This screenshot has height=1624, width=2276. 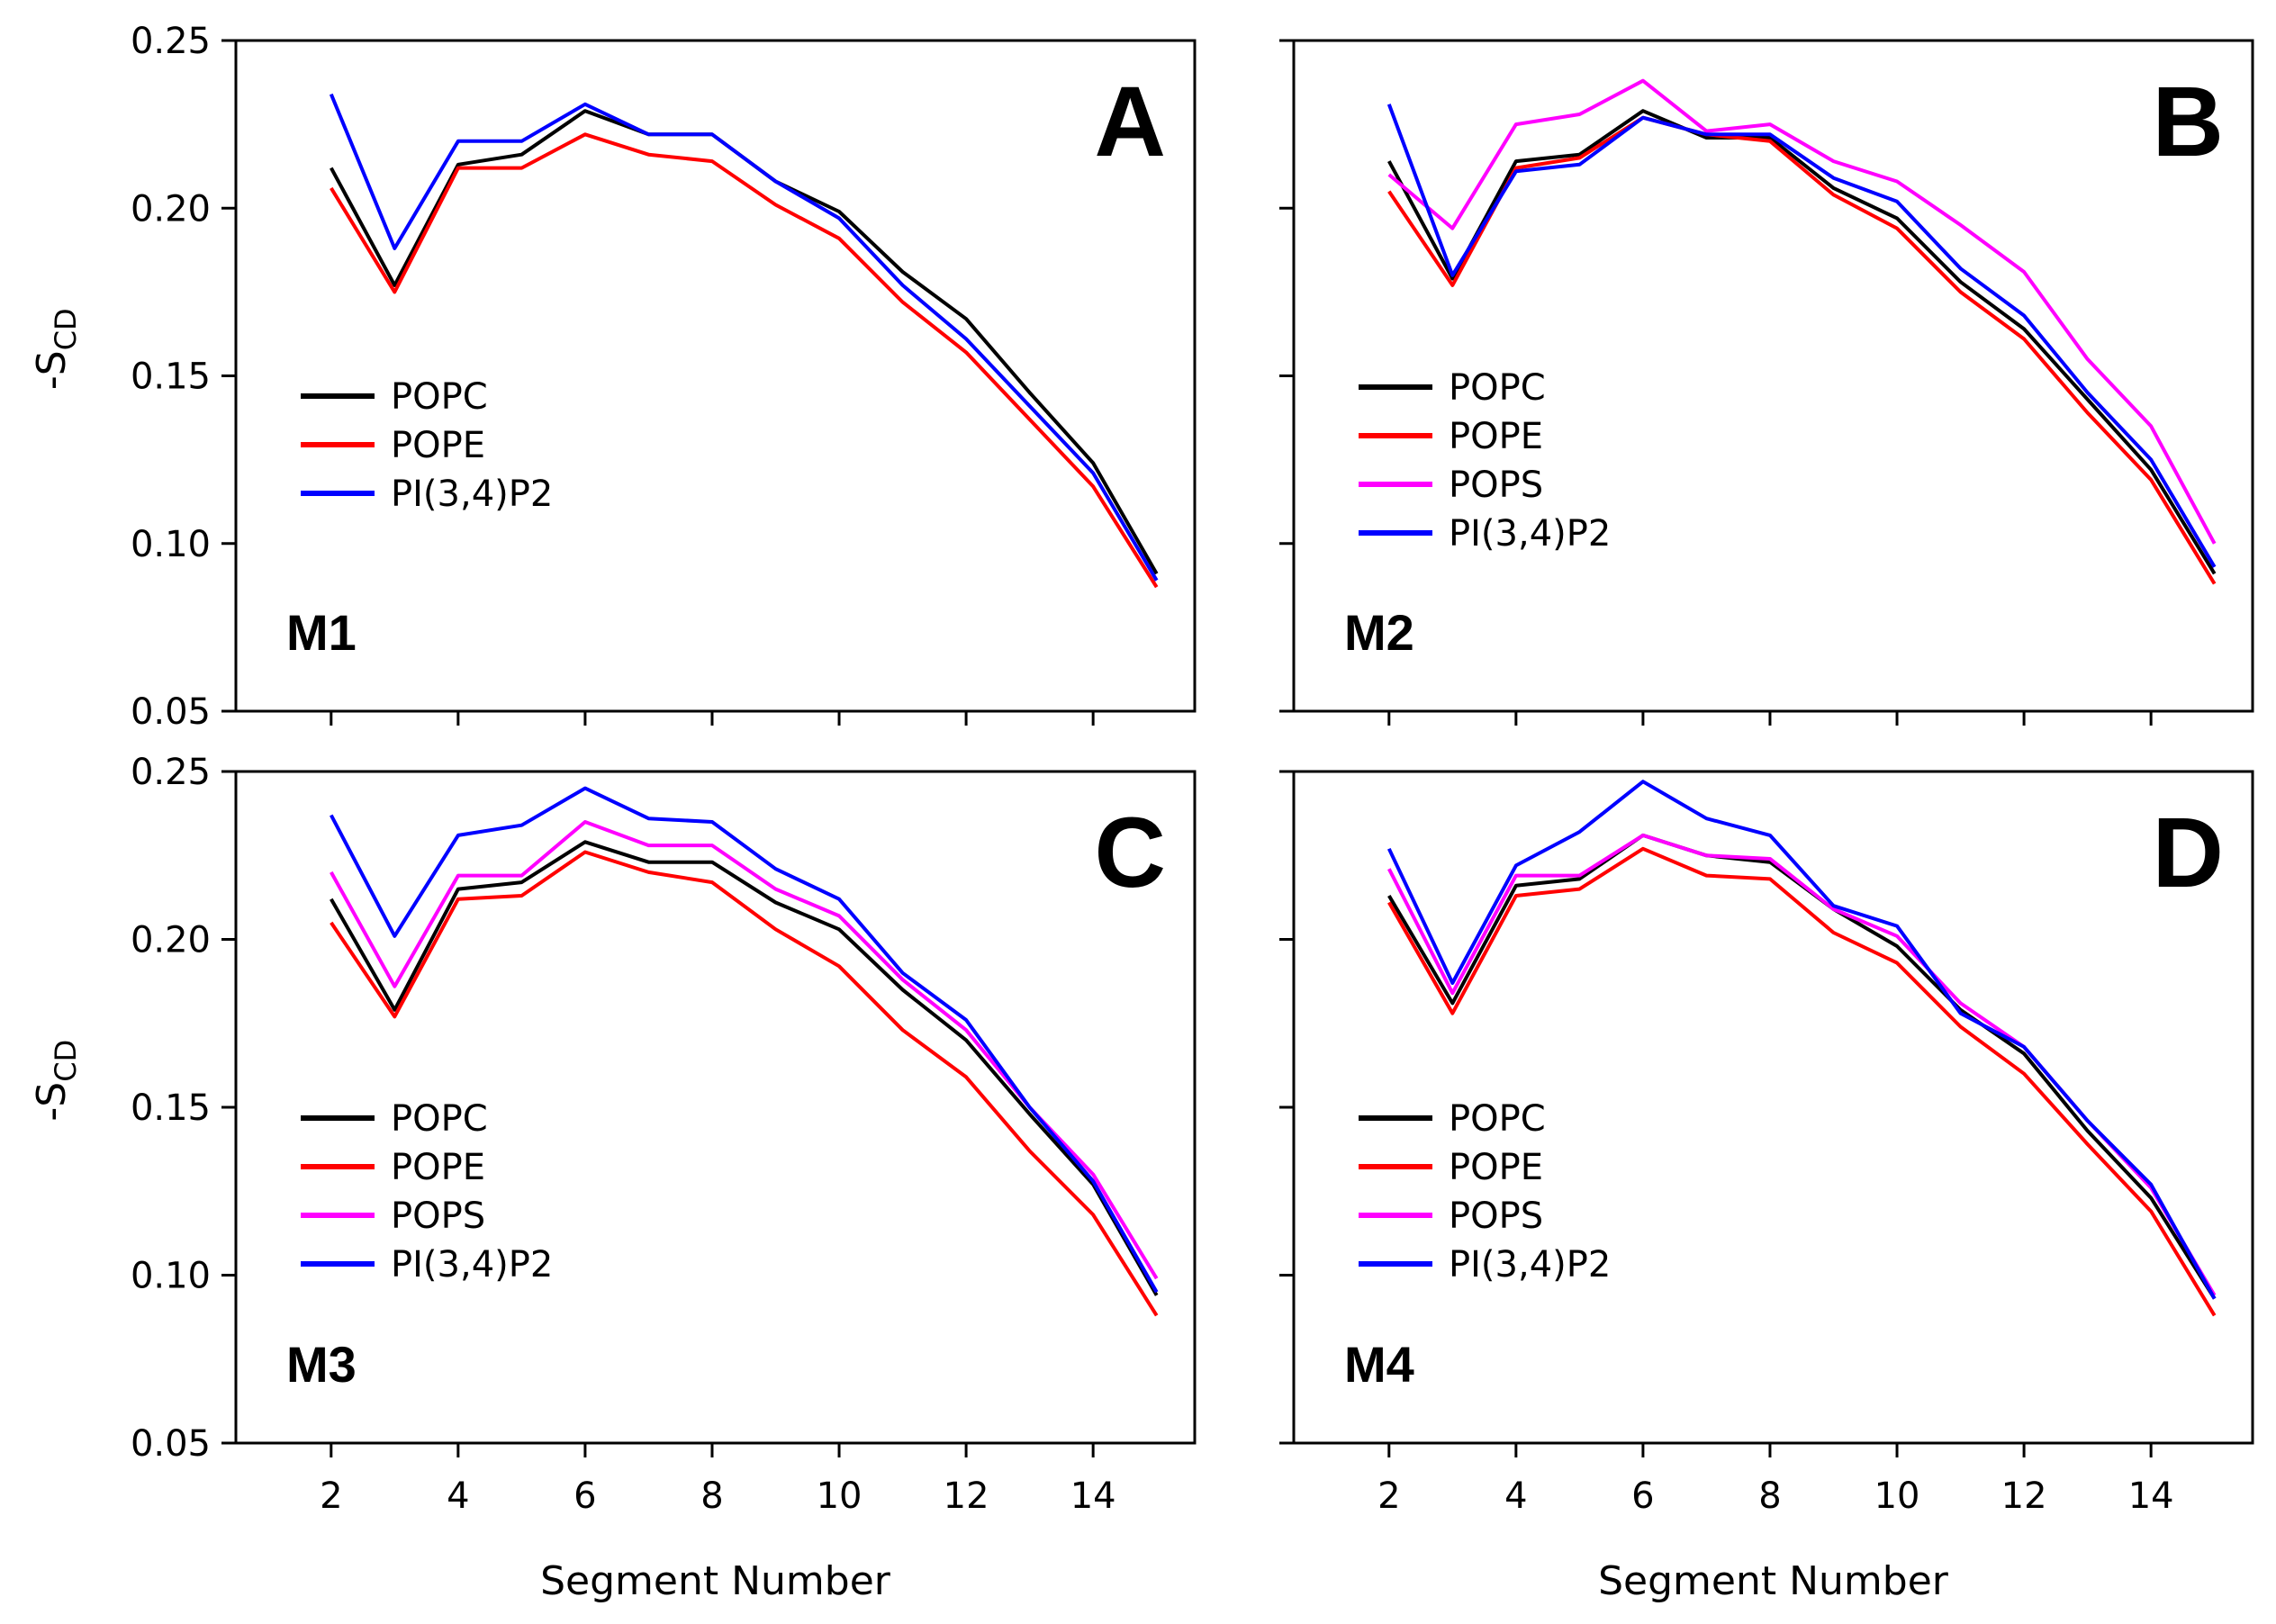 What do you see at coordinates (1130, 122) in the screenshot?
I see `panel-letter: A` at bounding box center [1130, 122].